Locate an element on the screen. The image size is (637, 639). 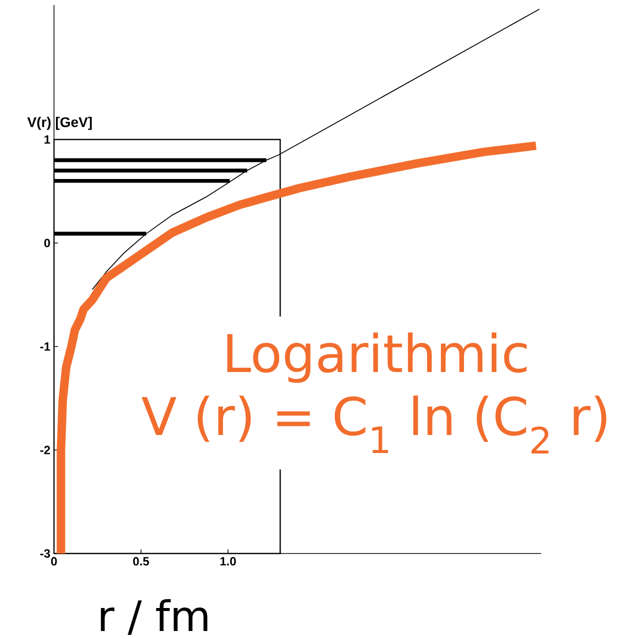
annotation: V (r) = C$_{1}$ ln (C$_{2}$ r) is located at coordinates (374, 425).